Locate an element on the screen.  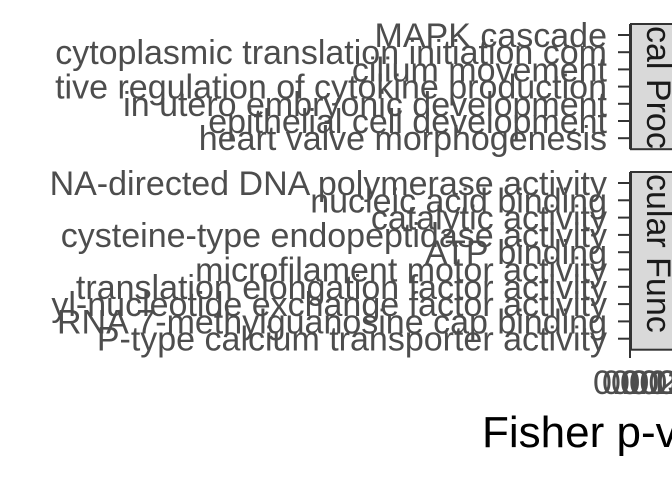
x-axis-title: Fisher p-v is located at coordinates (577, 432).